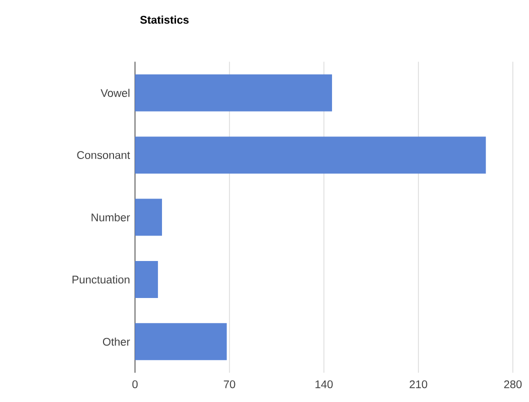 The height and width of the screenshot is (402, 529). I want to click on y-tick-label: Number, so click(111, 217).